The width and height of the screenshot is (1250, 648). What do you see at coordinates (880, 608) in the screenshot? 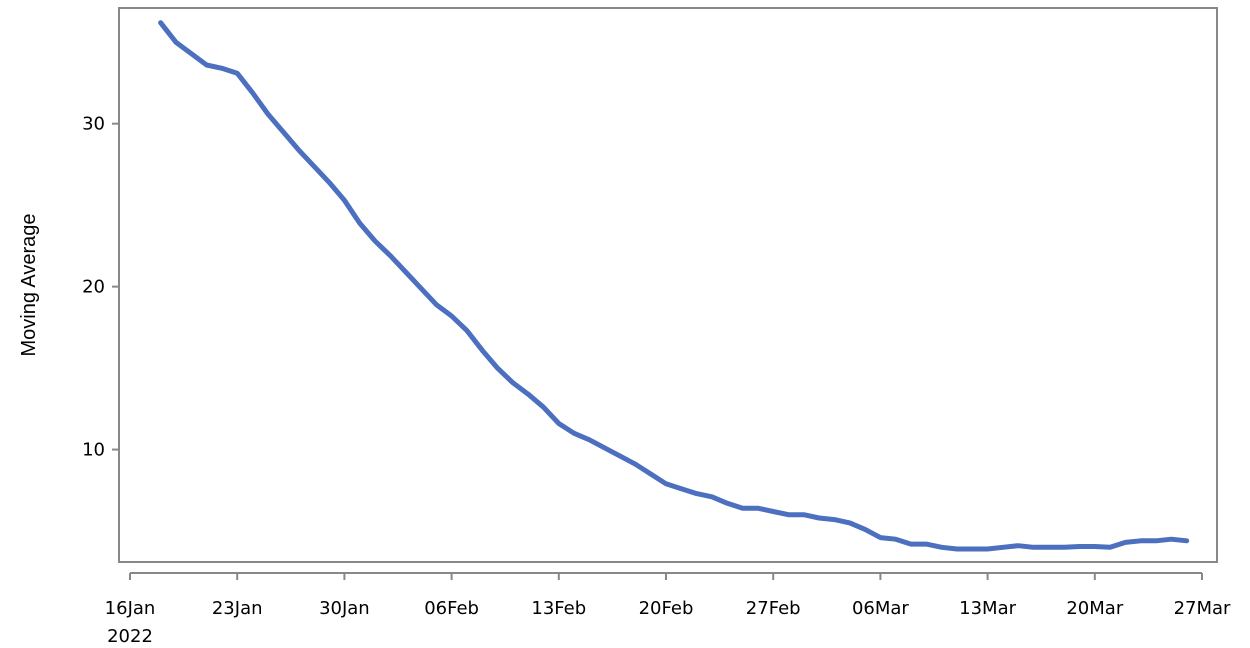
I see `x-tick-label: 06Mar` at bounding box center [880, 608].